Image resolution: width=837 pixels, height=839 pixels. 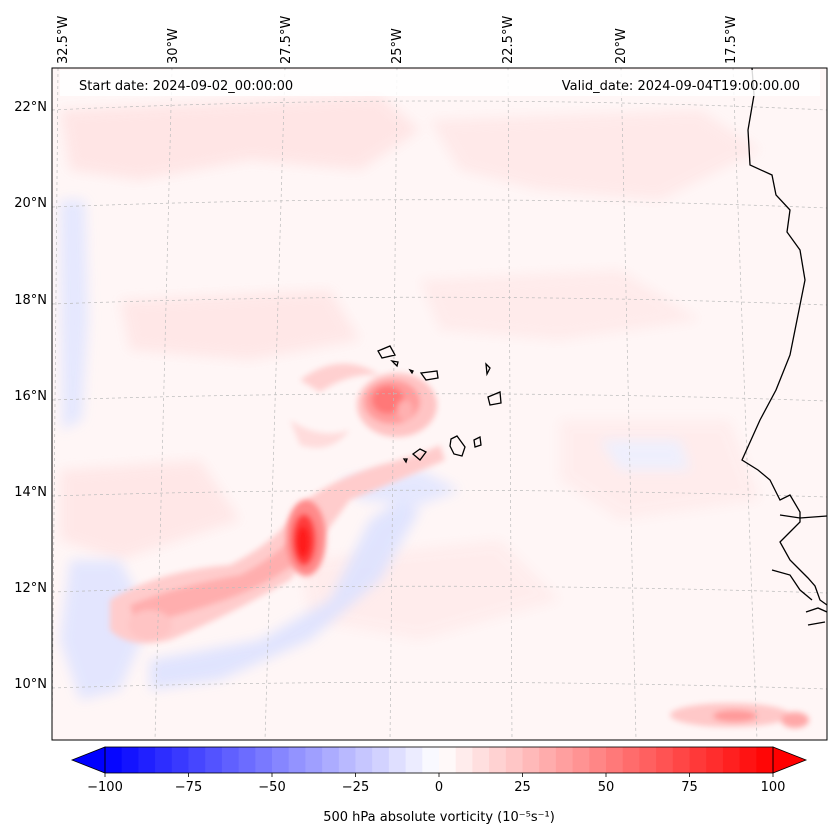 I want to click on lat-label: 22°N, so click(x=30, y=107).